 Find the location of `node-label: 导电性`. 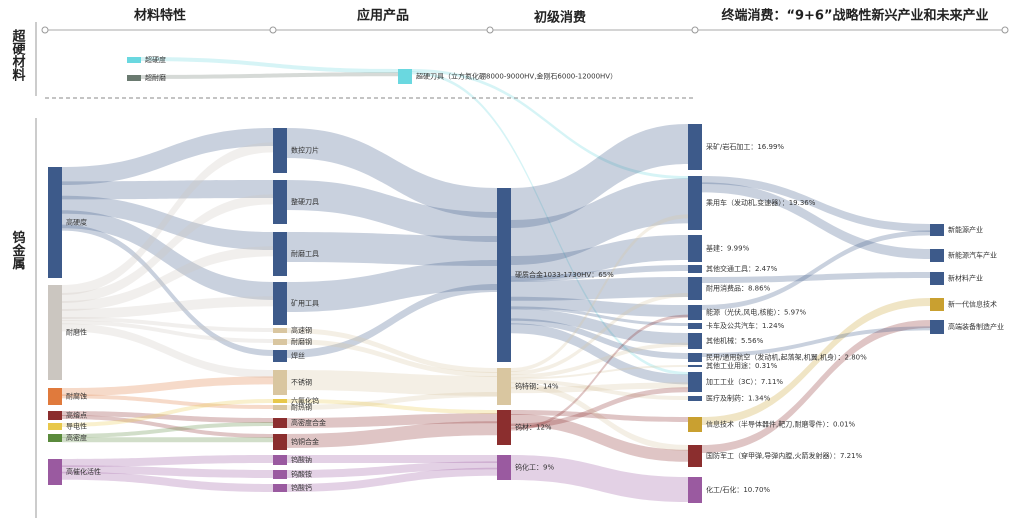

node-label: 导电性 is located at coordinates (76, 426).